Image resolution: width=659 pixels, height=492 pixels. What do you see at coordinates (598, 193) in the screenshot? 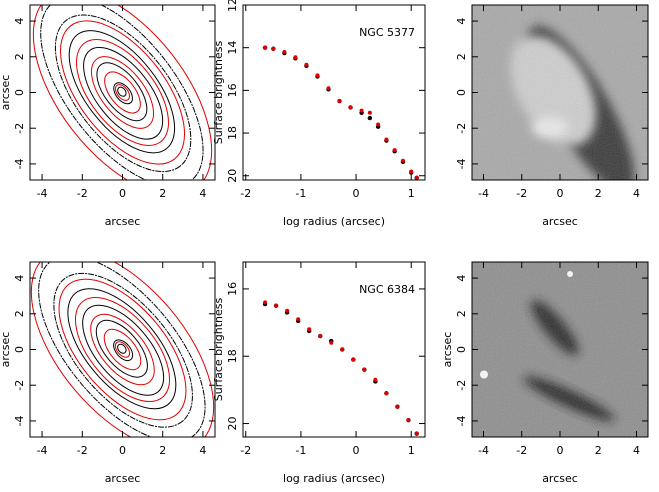
I see `x-tick-label: 2` at bounding box center [598, 193].